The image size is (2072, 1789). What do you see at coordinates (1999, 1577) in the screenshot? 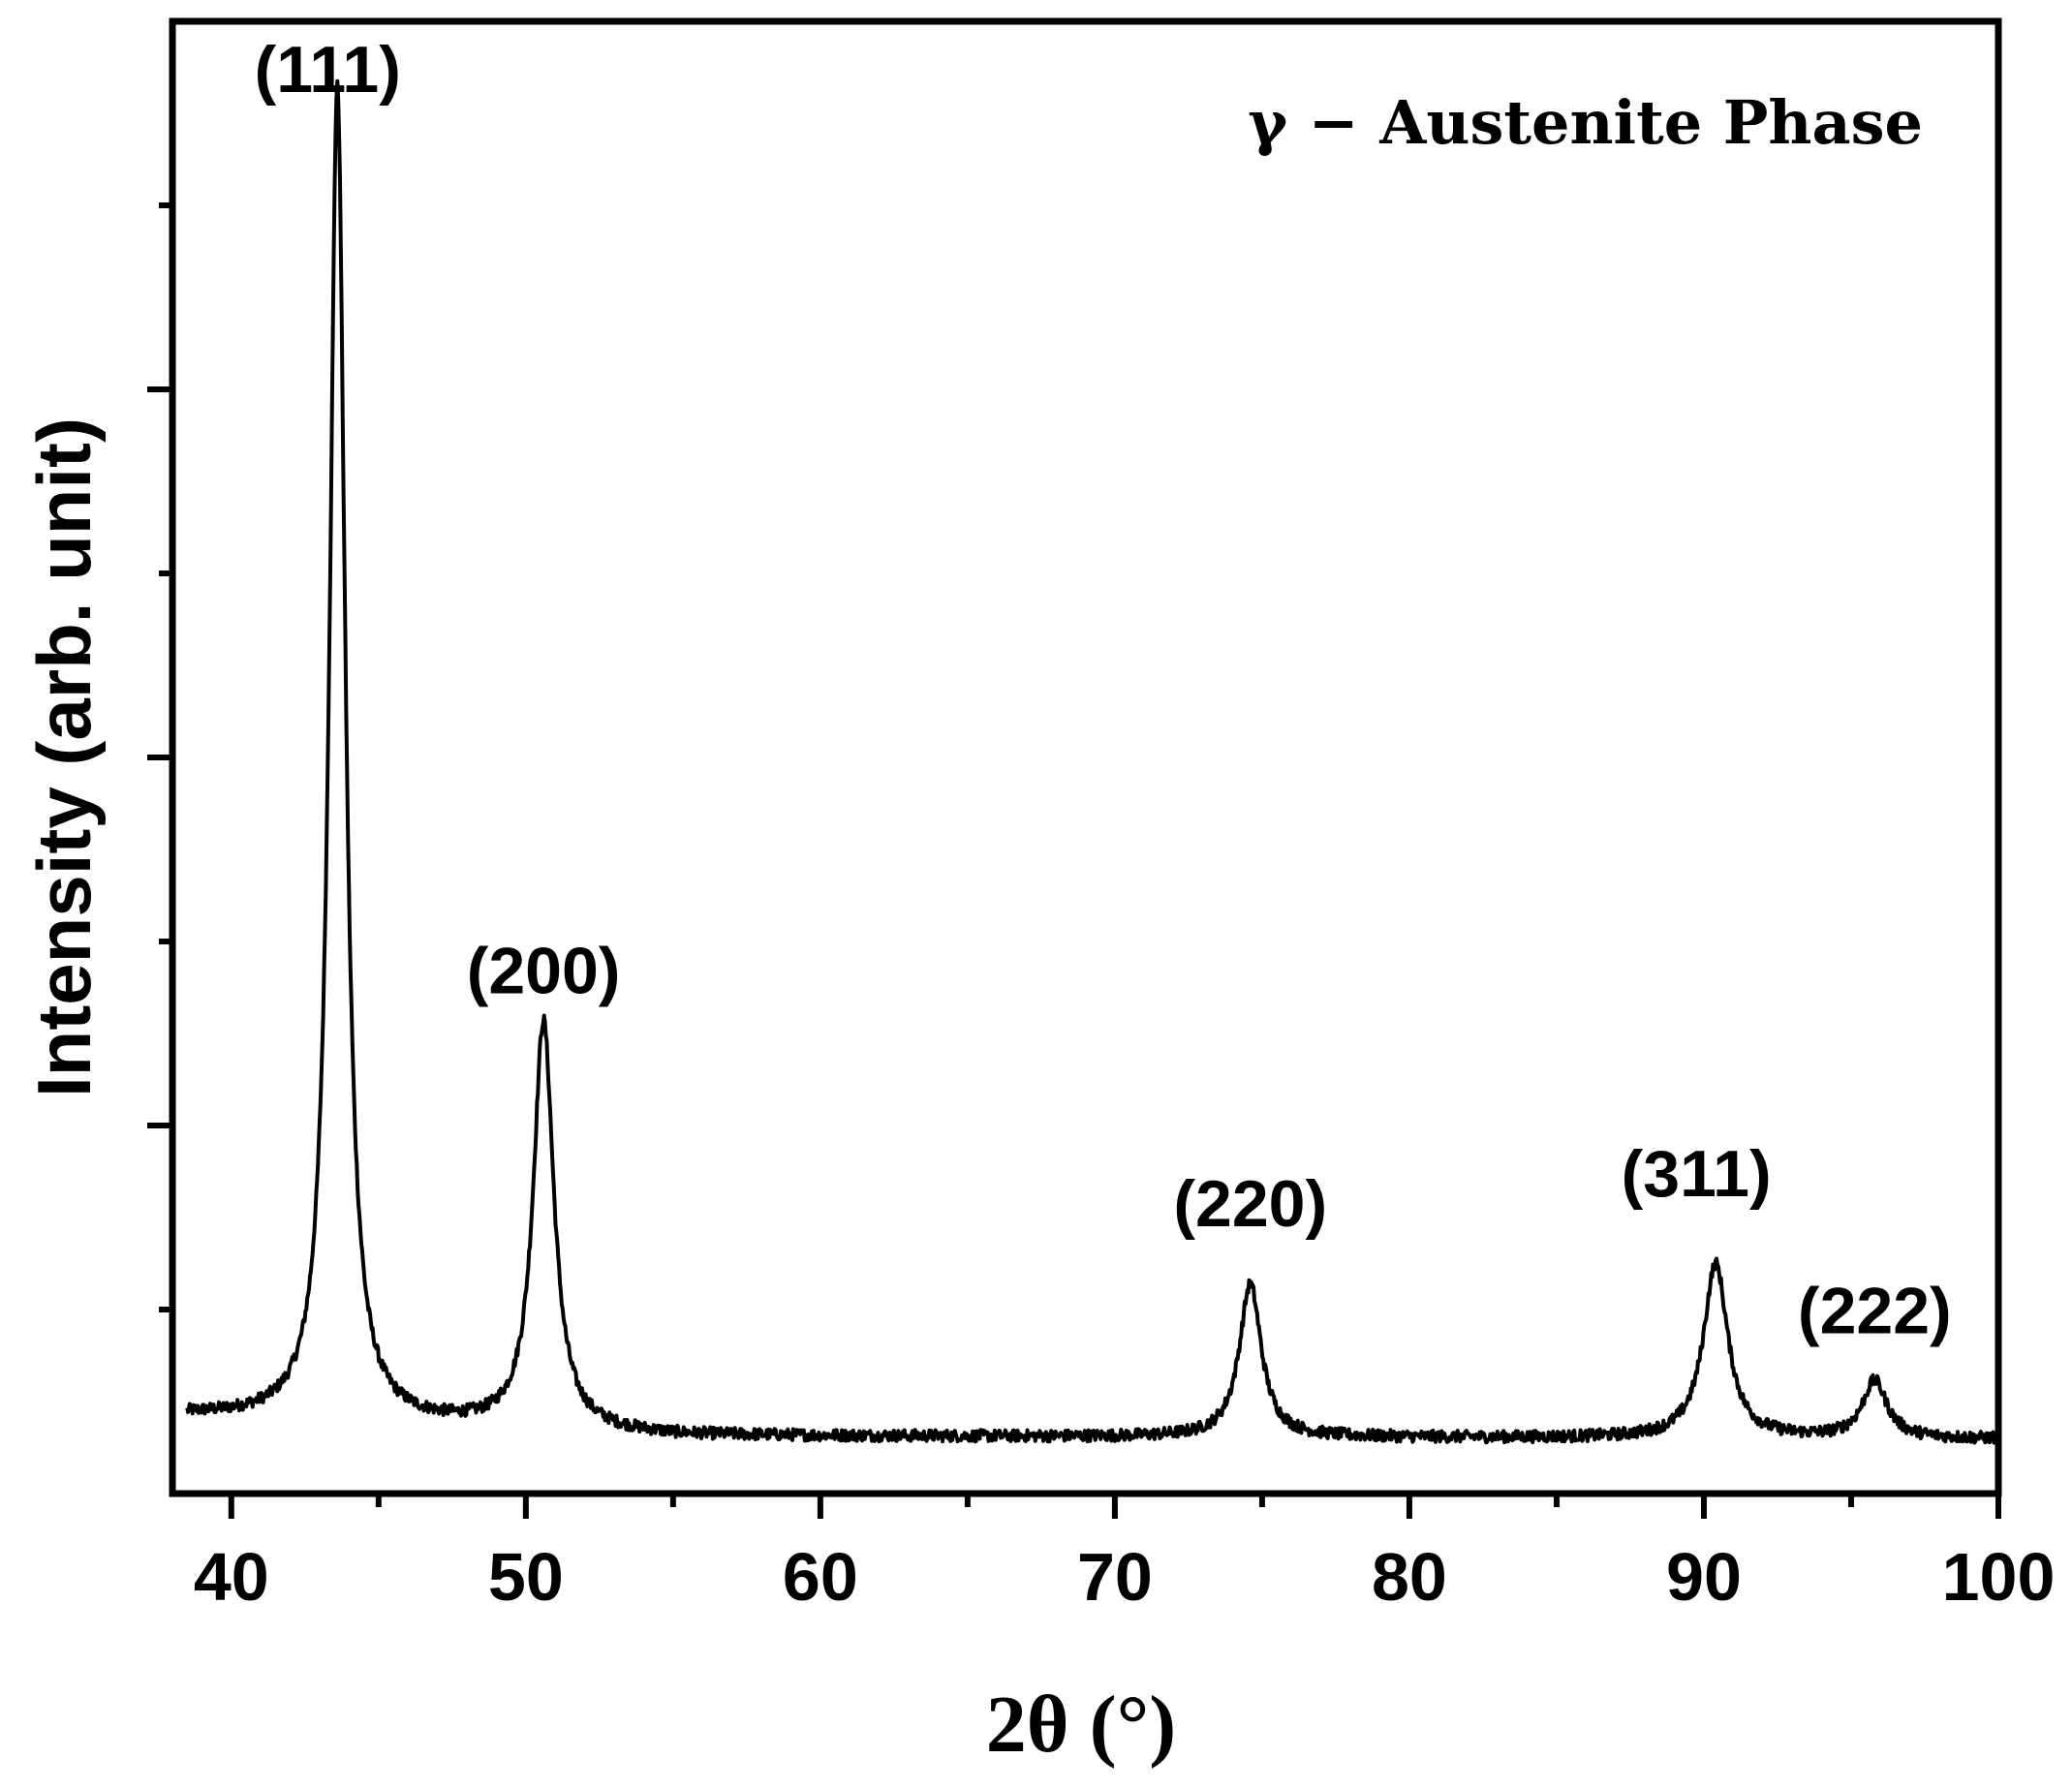
I see `x-tick-label: 100` at bounding box center [1999, 1577].